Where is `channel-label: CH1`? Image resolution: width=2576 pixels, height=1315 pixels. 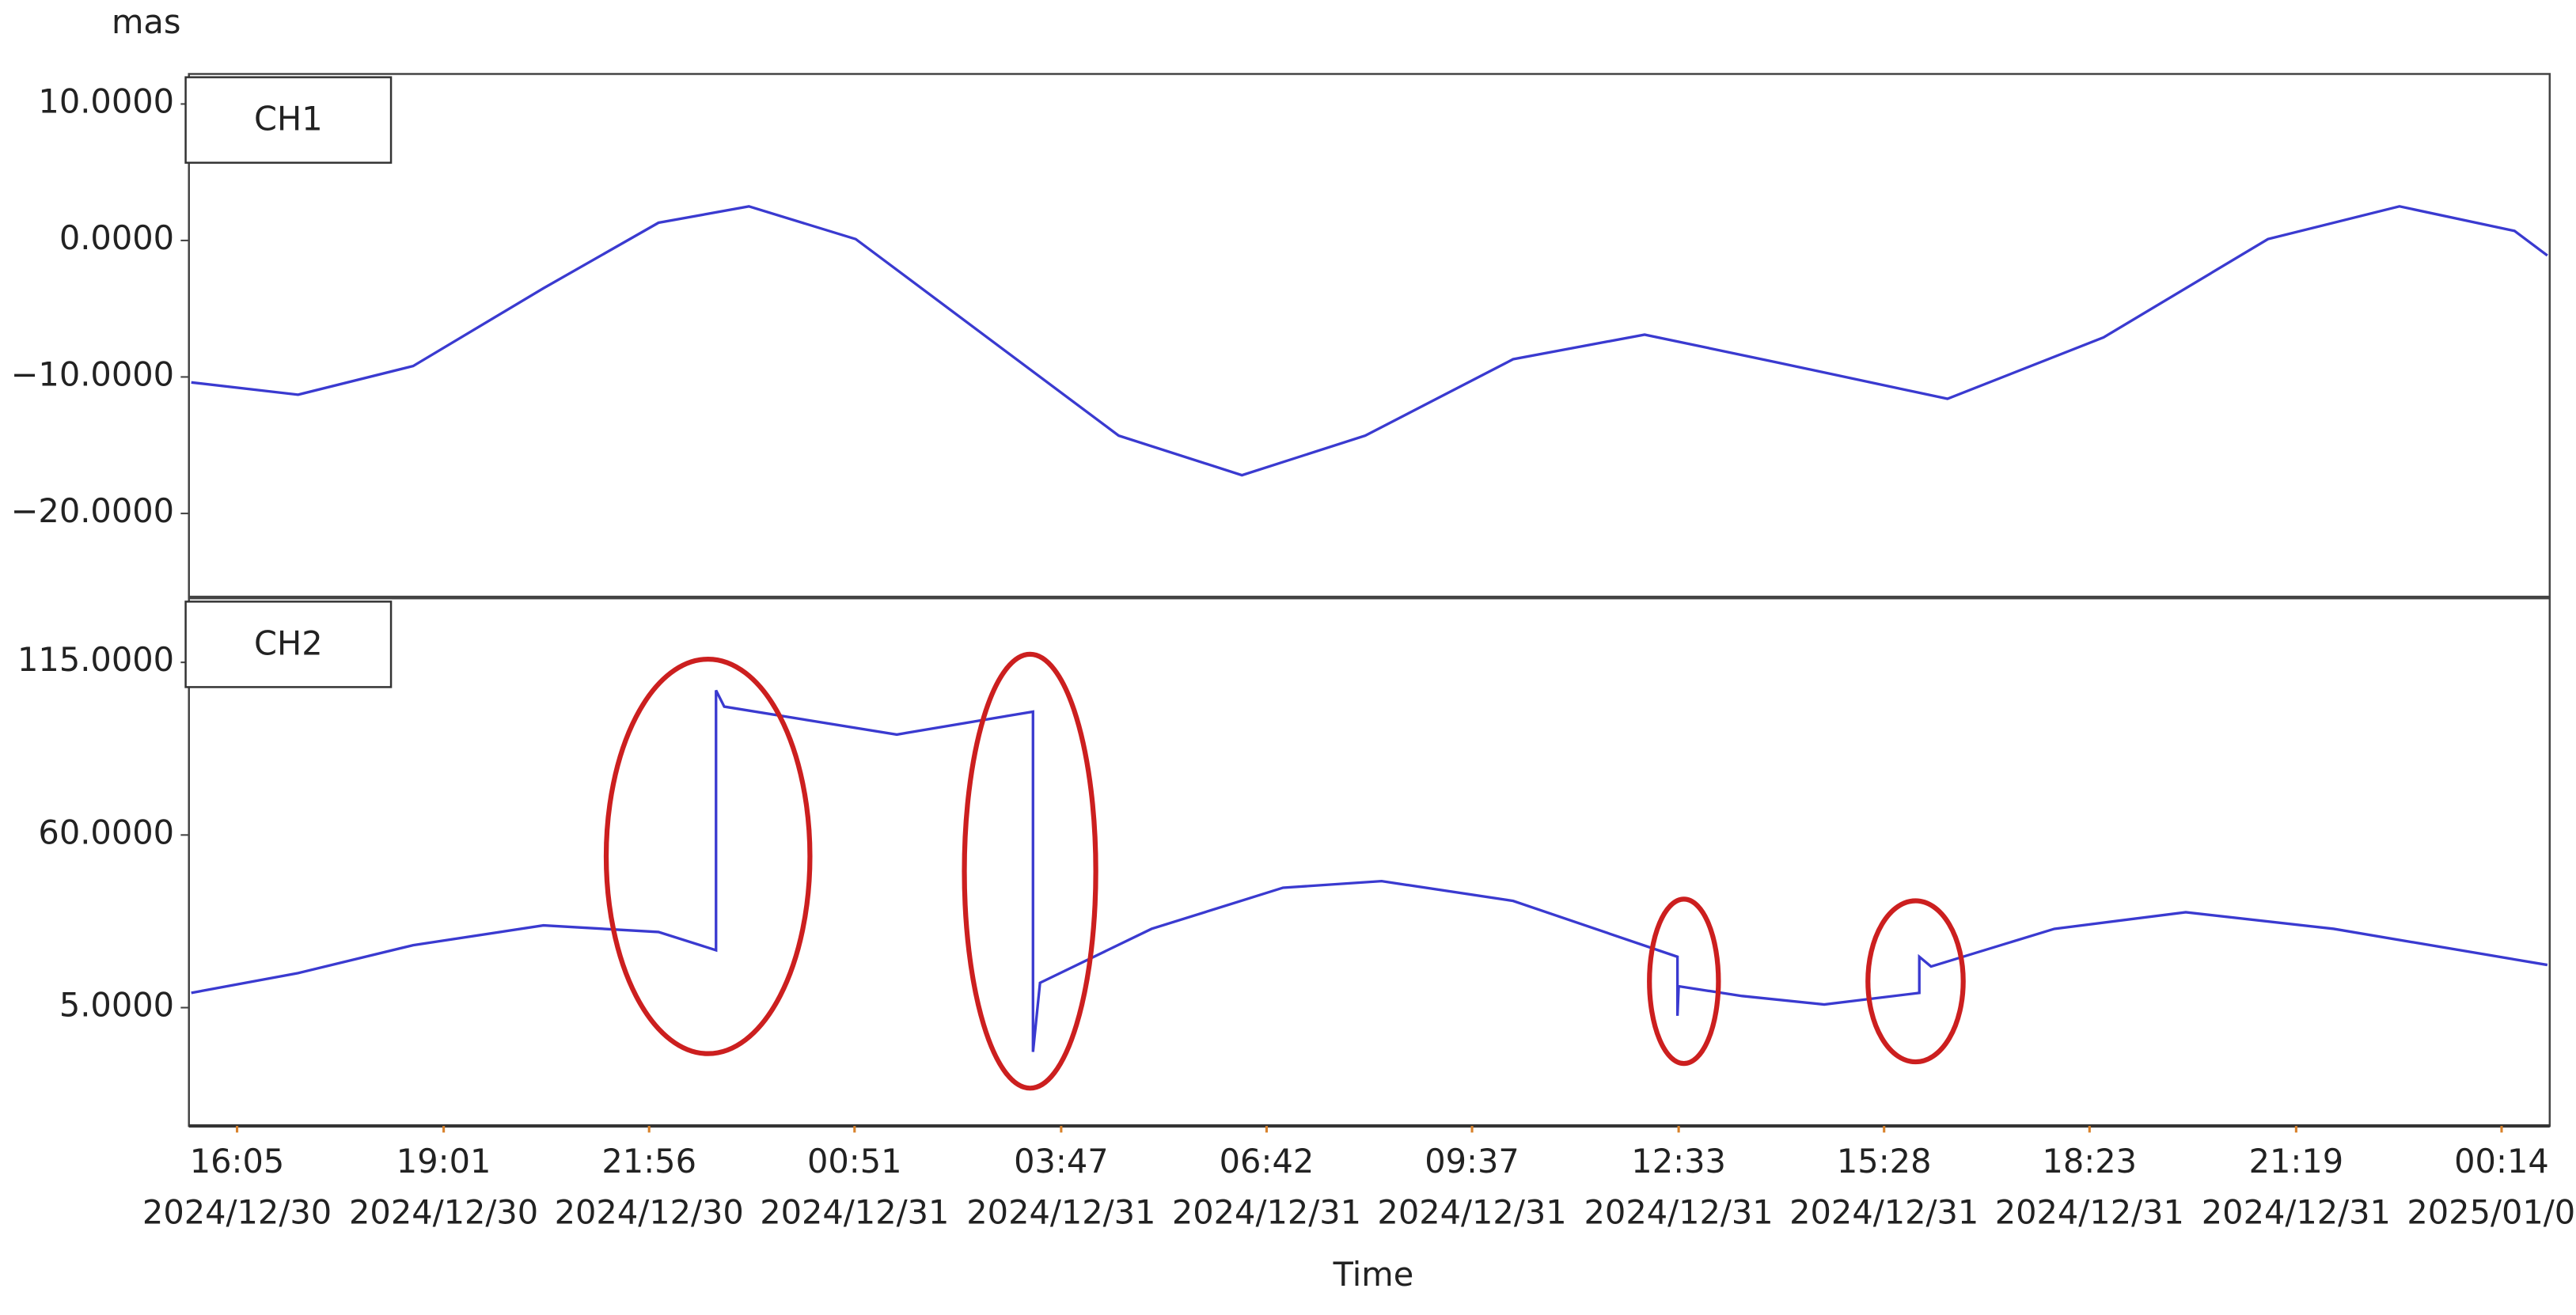 channel-label: CH1 is located at coordinates (288, 119).